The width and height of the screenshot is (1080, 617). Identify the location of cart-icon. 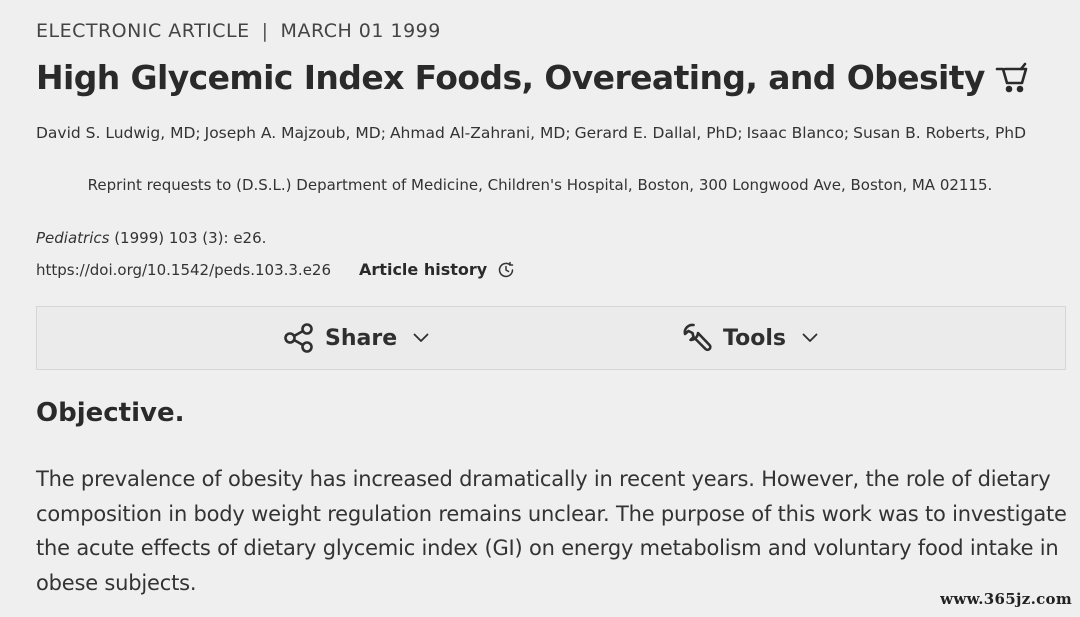
(1012, 78).